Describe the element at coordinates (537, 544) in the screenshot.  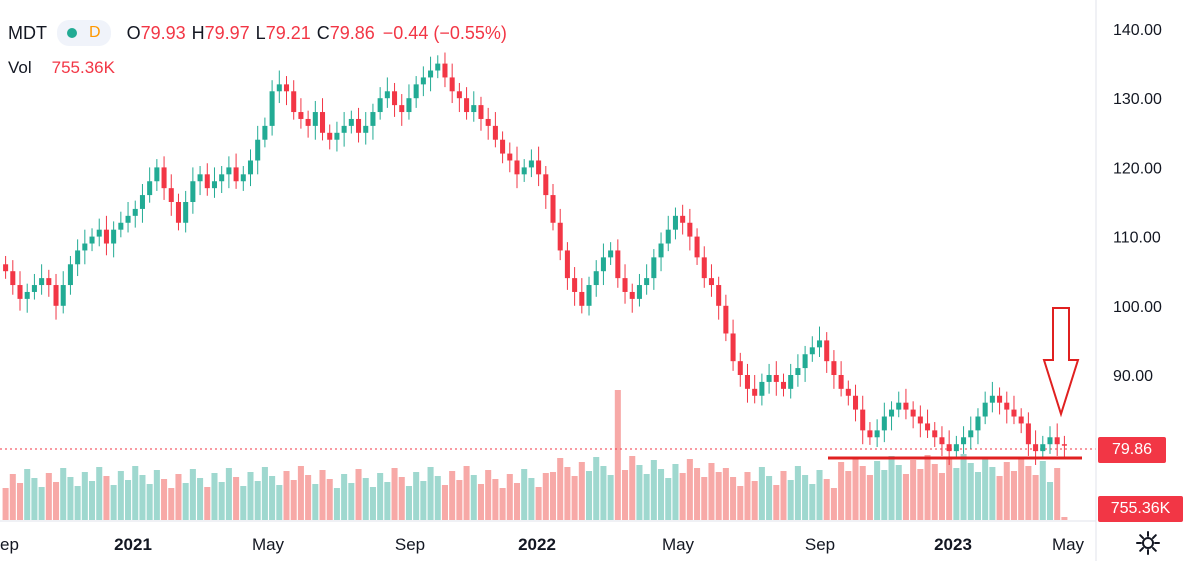
I see `time-tick-label: 2022` at that location.